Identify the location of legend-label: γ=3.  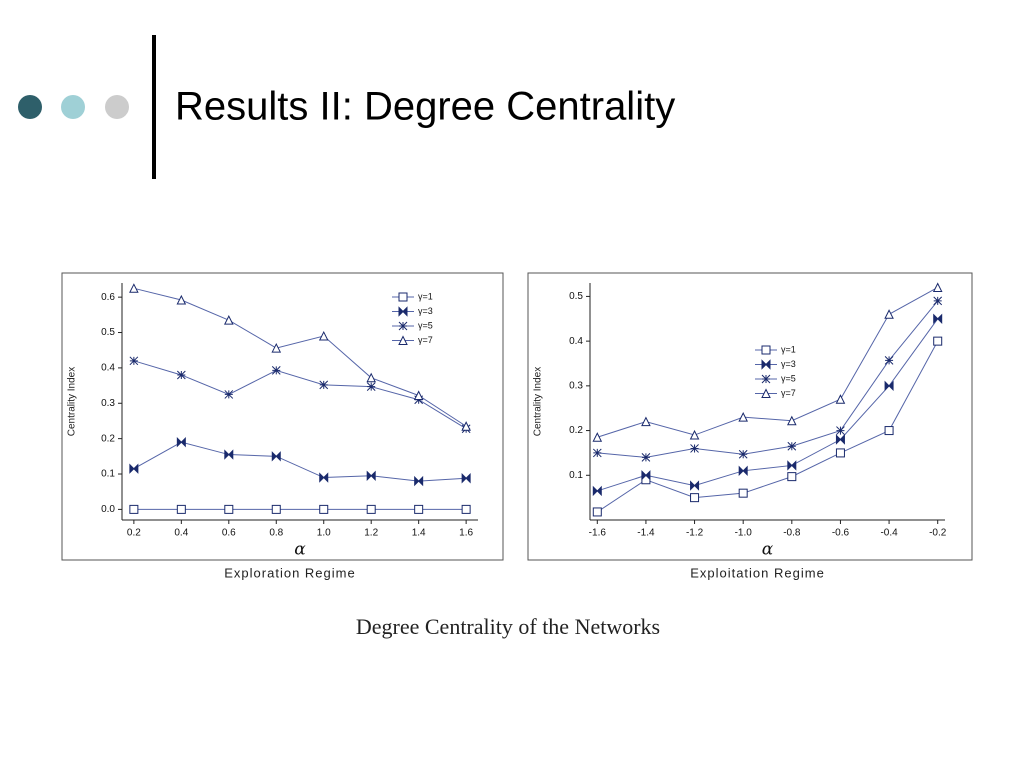
(425, 311).